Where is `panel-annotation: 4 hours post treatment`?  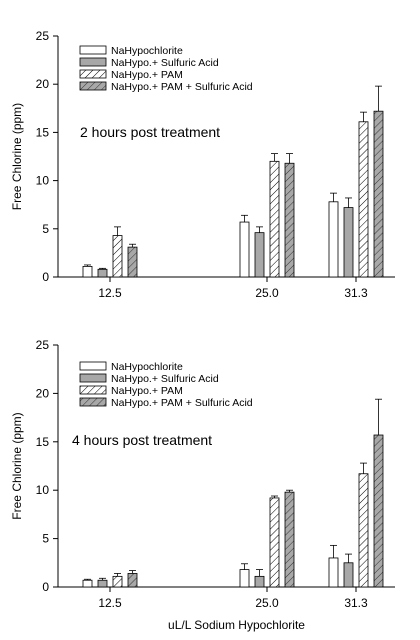
panel-annotation: 4 hours post treatment is located at coordinates (142, 440).